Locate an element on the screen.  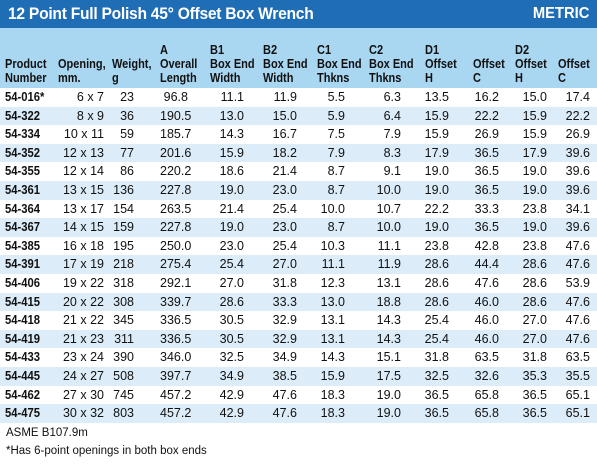
cell-c2-thickness: 19.0 is located at coordinates (385, 413).